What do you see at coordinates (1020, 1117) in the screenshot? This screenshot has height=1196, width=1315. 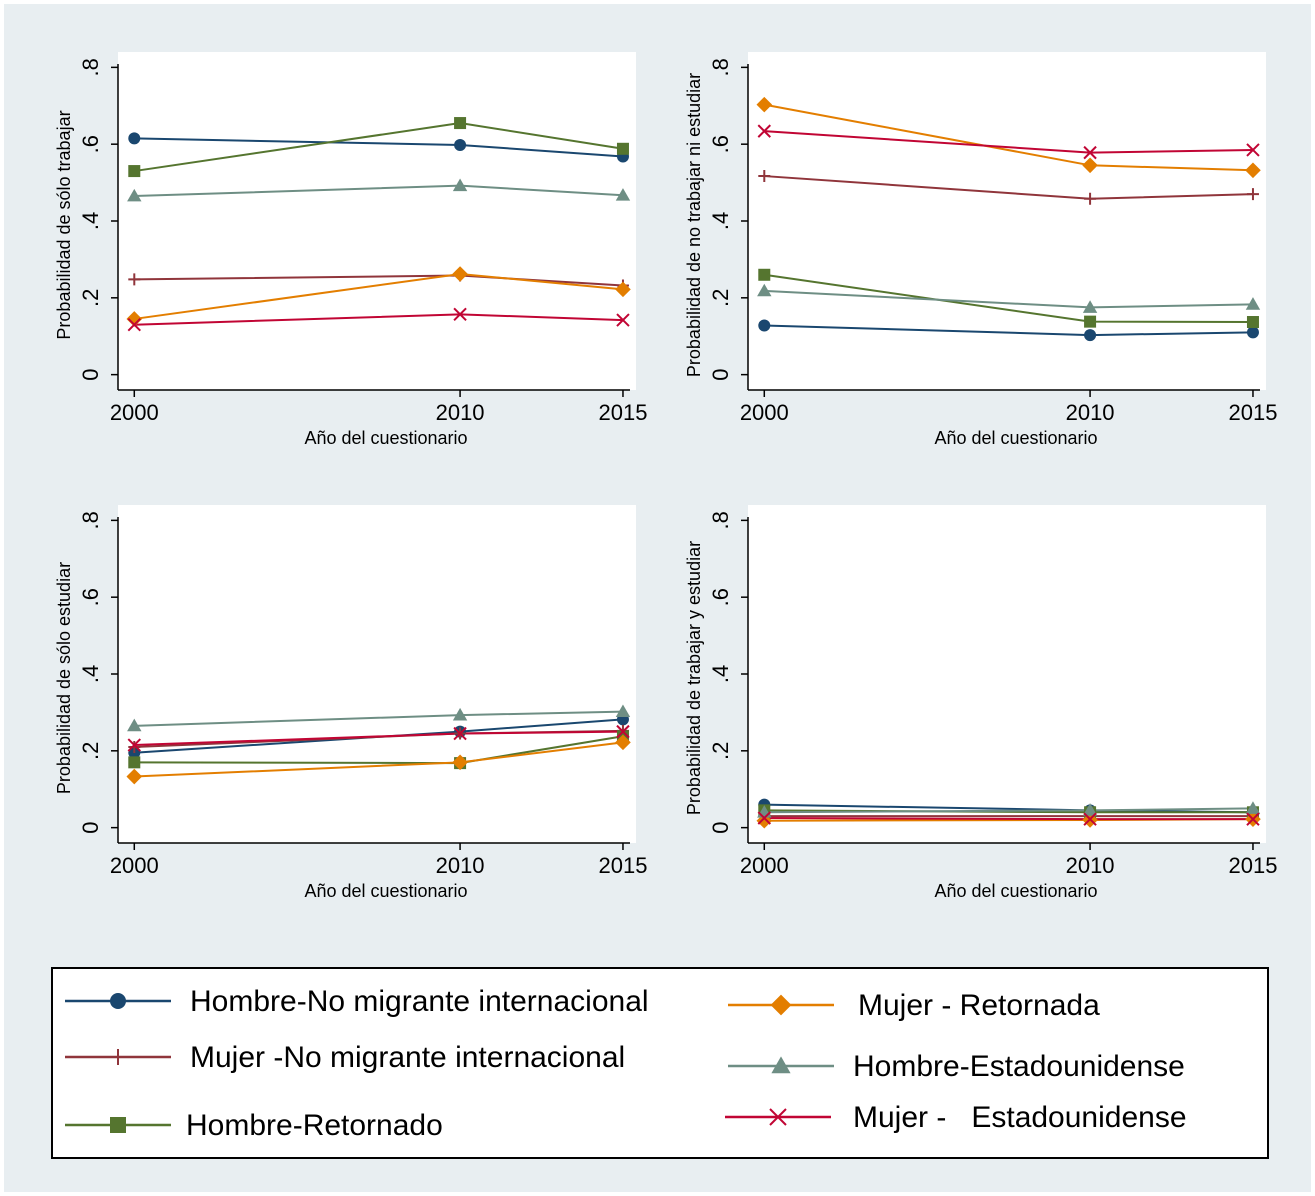 I see `legend-label: Mujer - Estadounidense` at bounding box center [1020, 1117].